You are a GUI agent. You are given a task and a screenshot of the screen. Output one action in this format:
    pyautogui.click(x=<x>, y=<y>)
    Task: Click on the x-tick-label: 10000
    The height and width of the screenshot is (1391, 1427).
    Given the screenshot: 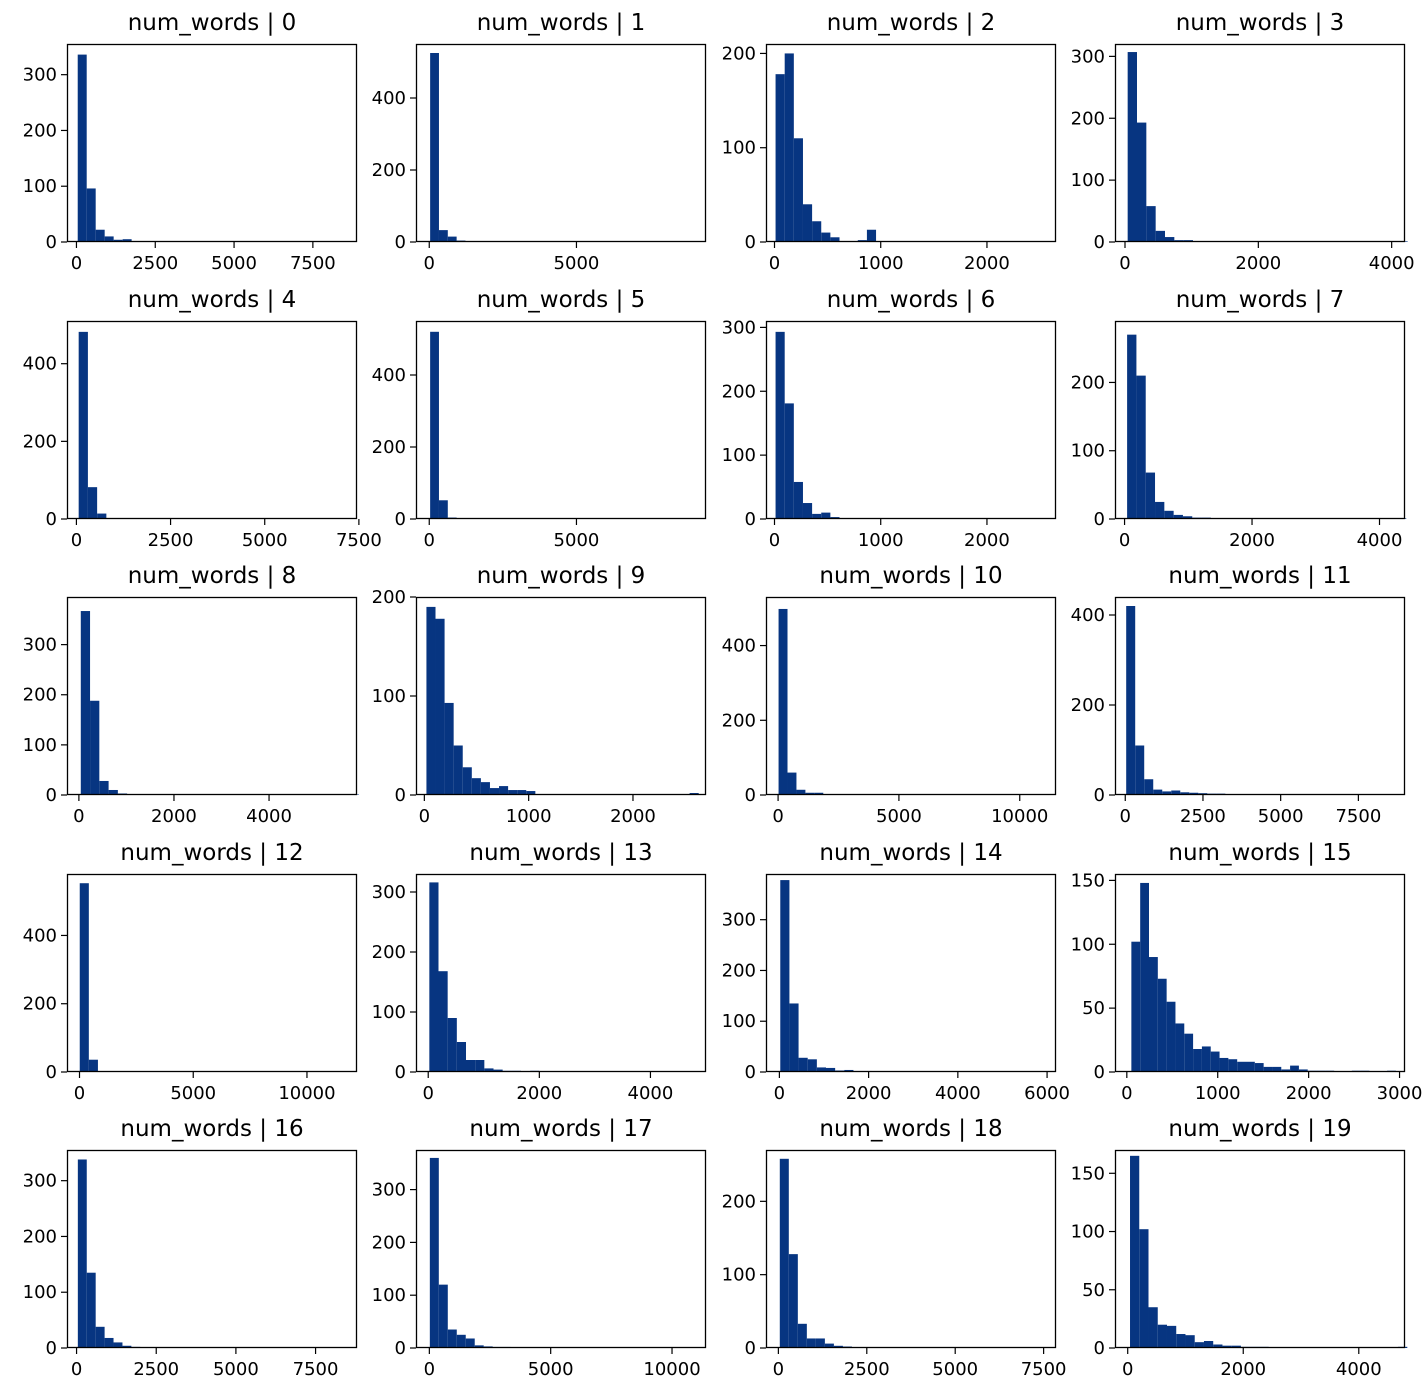 What is the action you would take?
    pyautogui.click(x=1019, y=816)
    